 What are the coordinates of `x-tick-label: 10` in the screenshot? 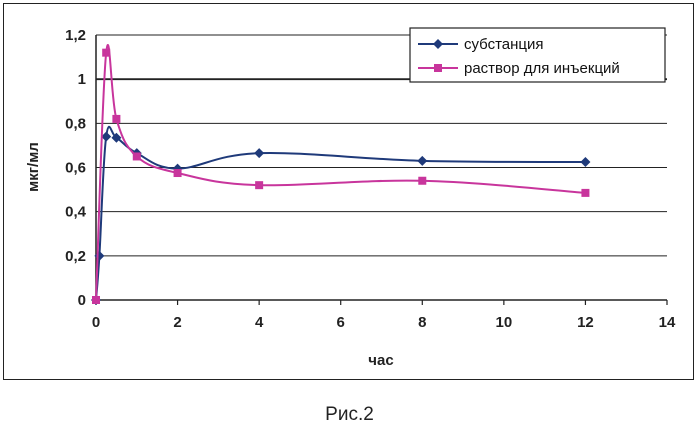 It's located at (504, 322).